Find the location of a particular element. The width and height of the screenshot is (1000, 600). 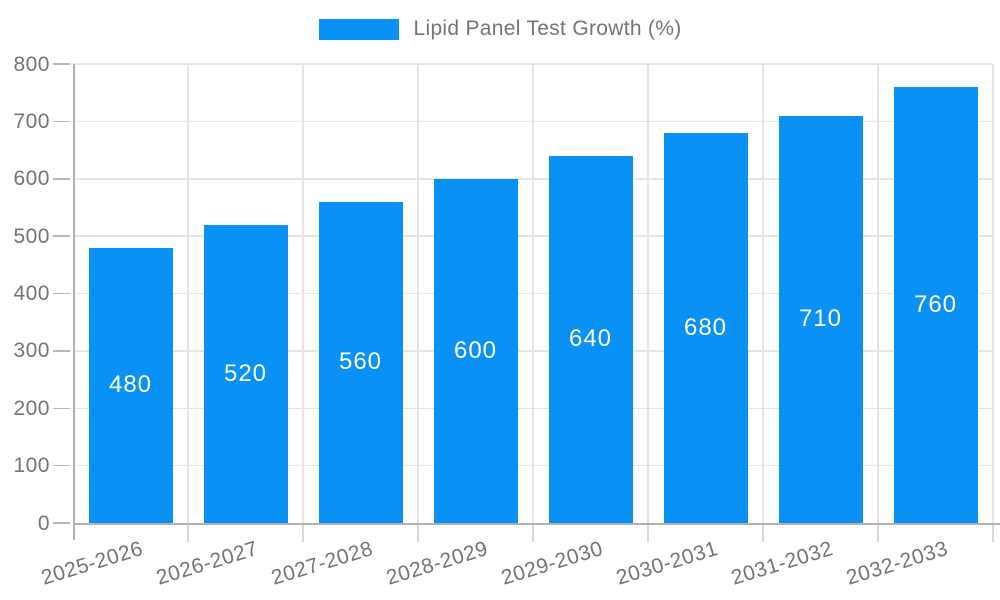

bar-value-label: 520 is located at coordinates (245, 373).